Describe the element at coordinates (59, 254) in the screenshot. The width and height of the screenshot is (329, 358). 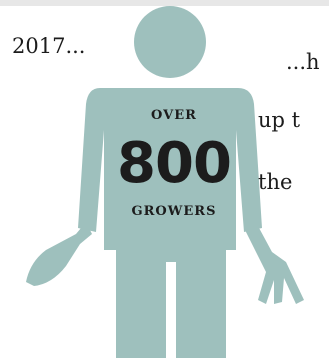
I see `trowel-icon` at that location.